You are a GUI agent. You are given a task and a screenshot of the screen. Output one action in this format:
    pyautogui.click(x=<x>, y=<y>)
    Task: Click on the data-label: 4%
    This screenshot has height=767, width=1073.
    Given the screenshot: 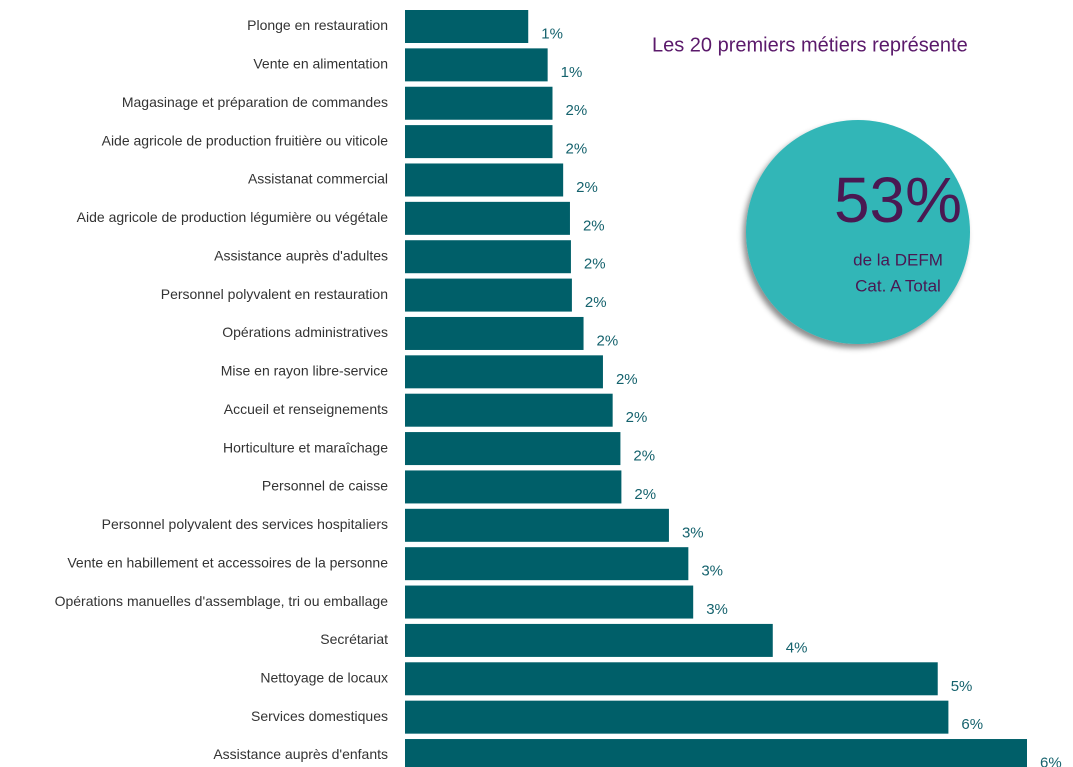 What is the action you would take?
    pyautogui.click(x=797, y=647)
    